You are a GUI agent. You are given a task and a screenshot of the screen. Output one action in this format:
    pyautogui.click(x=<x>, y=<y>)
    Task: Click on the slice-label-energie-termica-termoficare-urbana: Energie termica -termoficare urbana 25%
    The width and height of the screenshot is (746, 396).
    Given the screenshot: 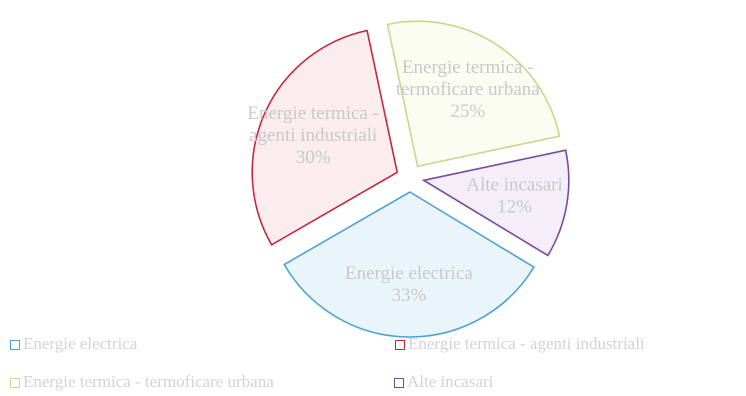 What is the action you would take?
    pyautogui.click(x=468, y=89)
    